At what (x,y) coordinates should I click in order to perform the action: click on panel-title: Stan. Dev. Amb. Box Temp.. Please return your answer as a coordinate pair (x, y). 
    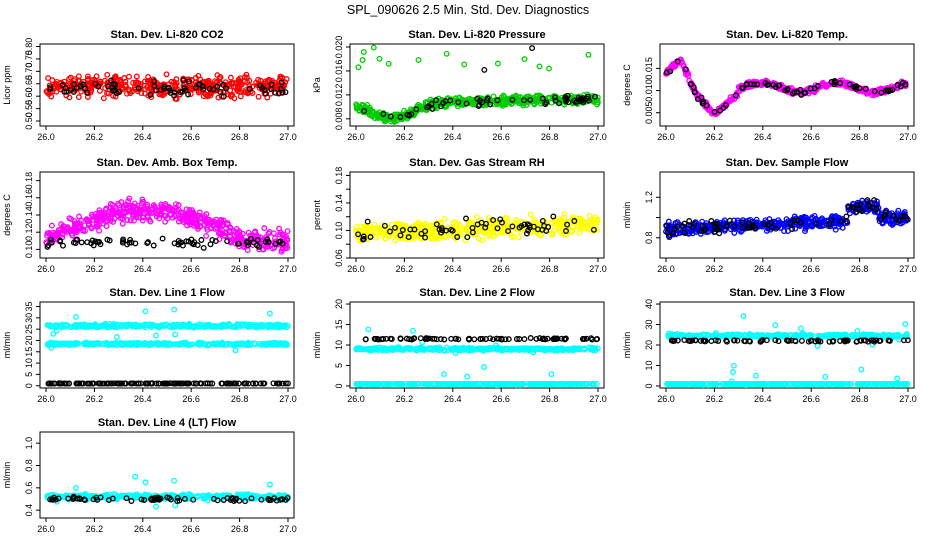
    Looking at the image, I should click on (167, 163).